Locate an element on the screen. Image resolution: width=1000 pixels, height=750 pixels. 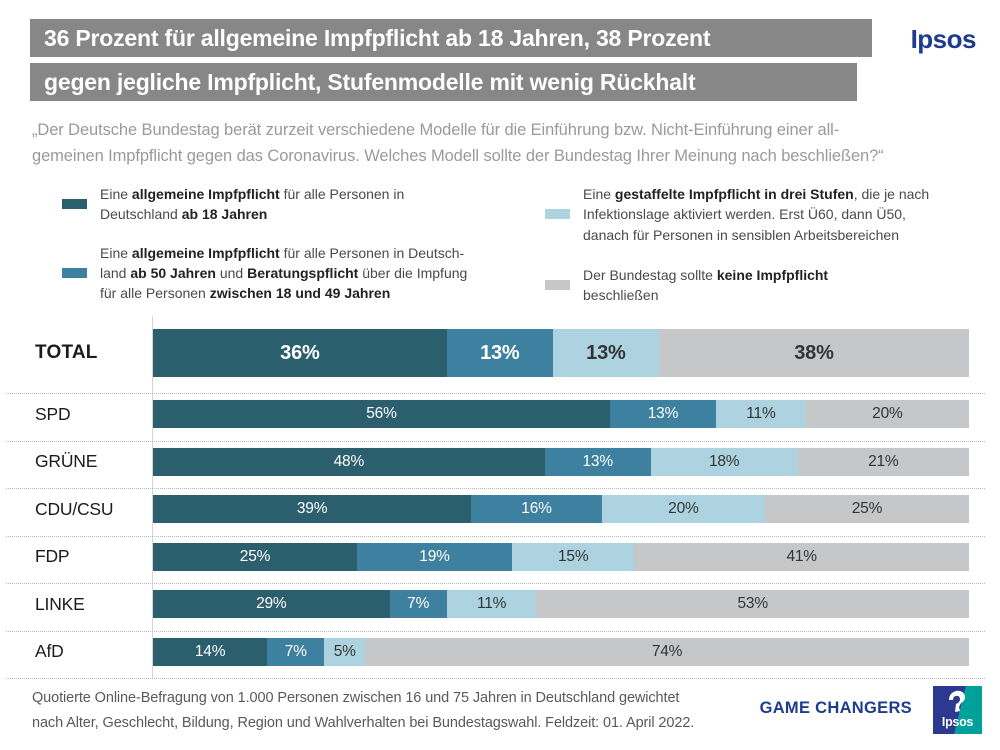
ipsos-logo-glyph is located at coordinates (957, 701).